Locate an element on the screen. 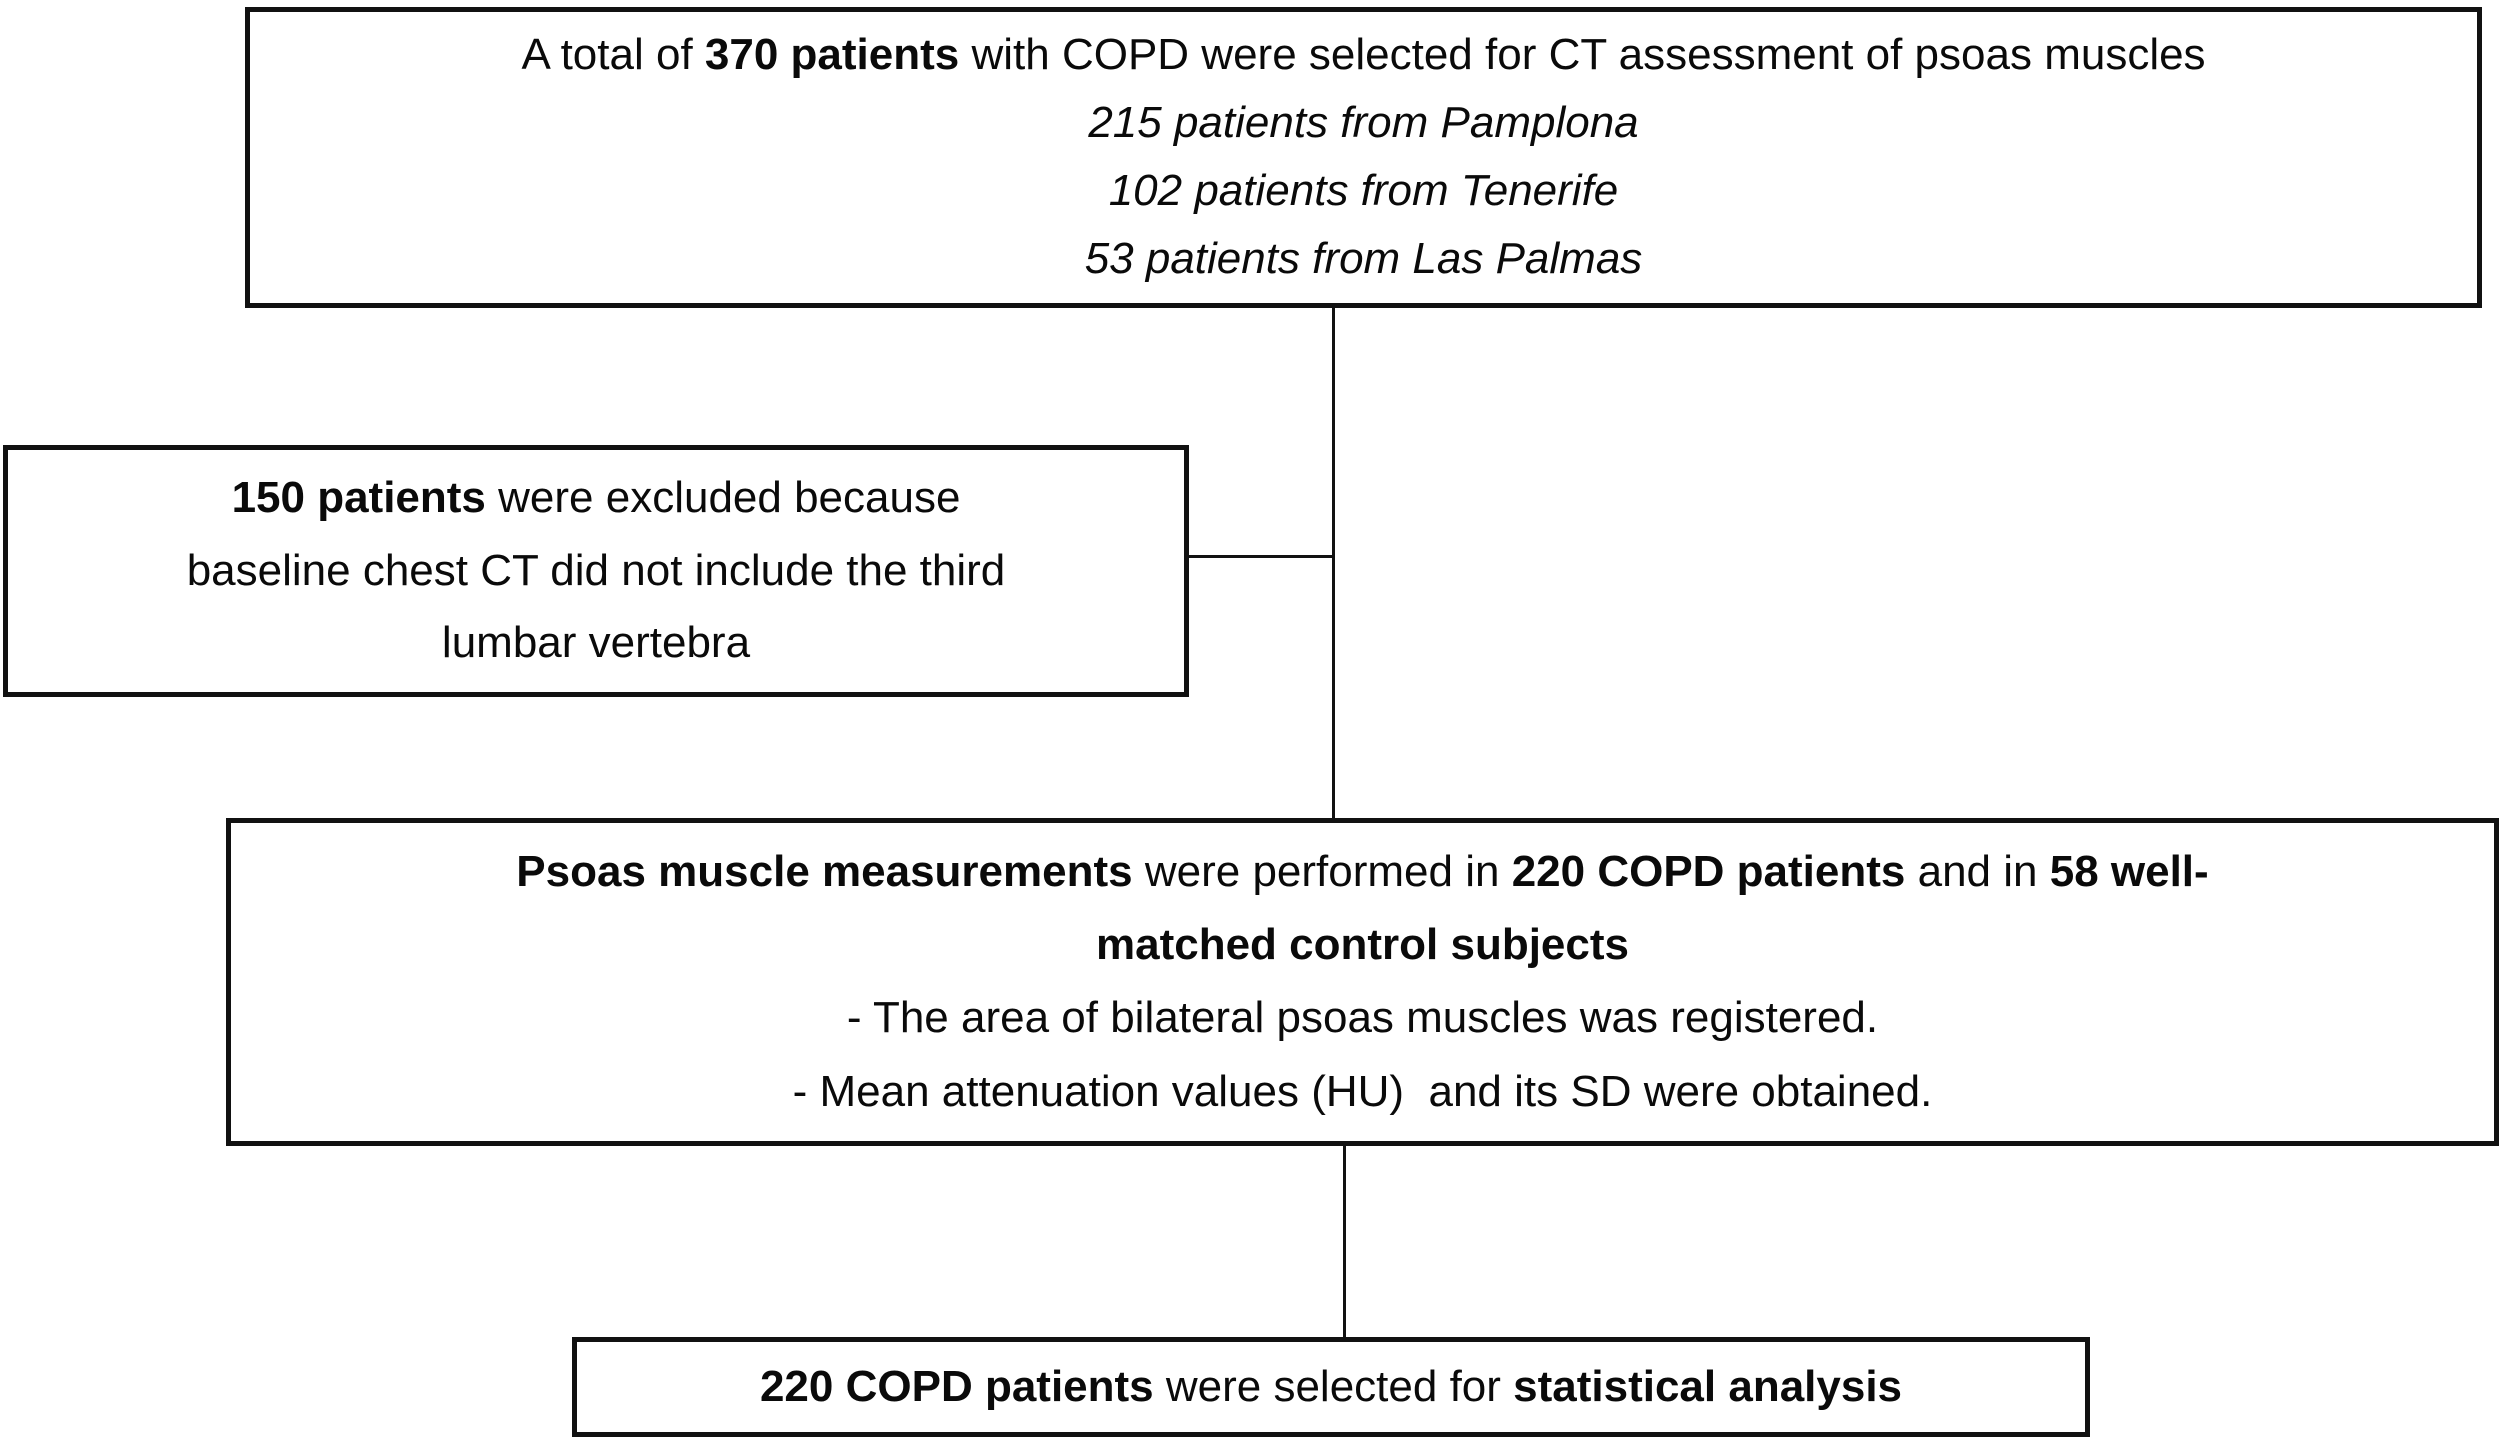  final-count: 220 COPD patients is located at coordinates (956, 1386).